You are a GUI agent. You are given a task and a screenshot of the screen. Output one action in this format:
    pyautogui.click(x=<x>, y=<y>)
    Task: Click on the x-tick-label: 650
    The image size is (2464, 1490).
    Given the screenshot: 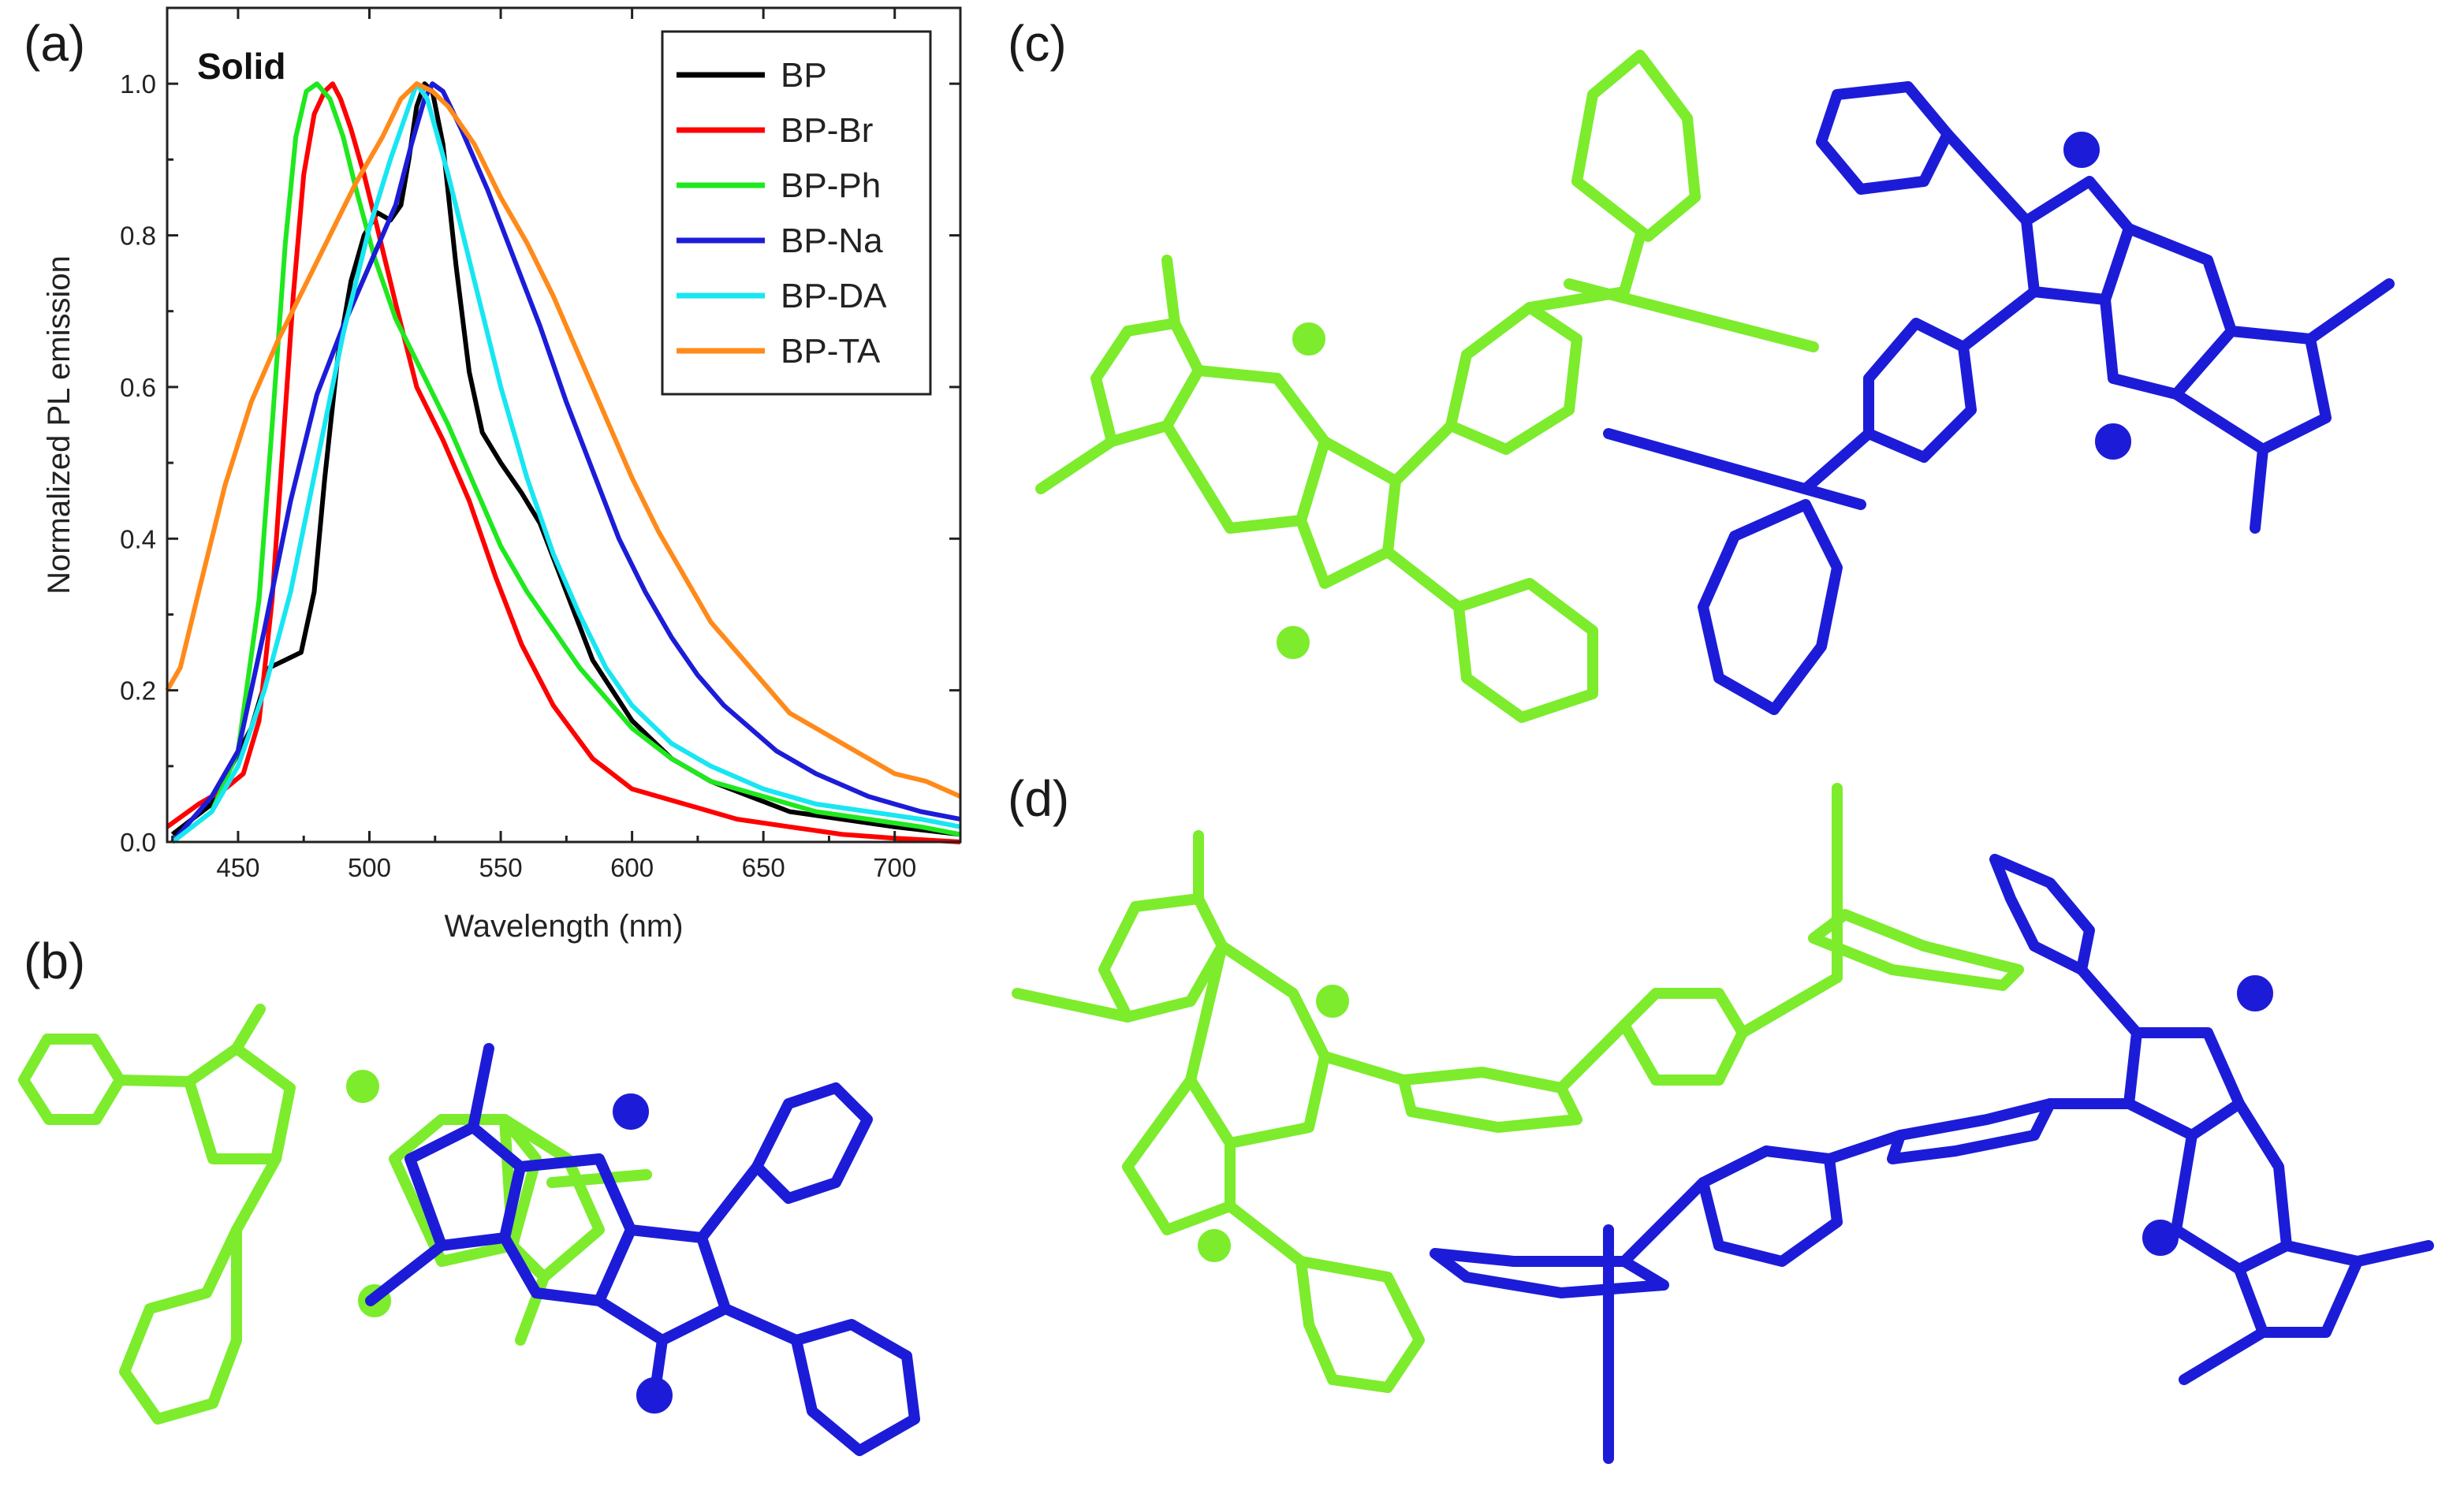 What is the action you would take?
    pyautogui.click(x=763, y=868)
    